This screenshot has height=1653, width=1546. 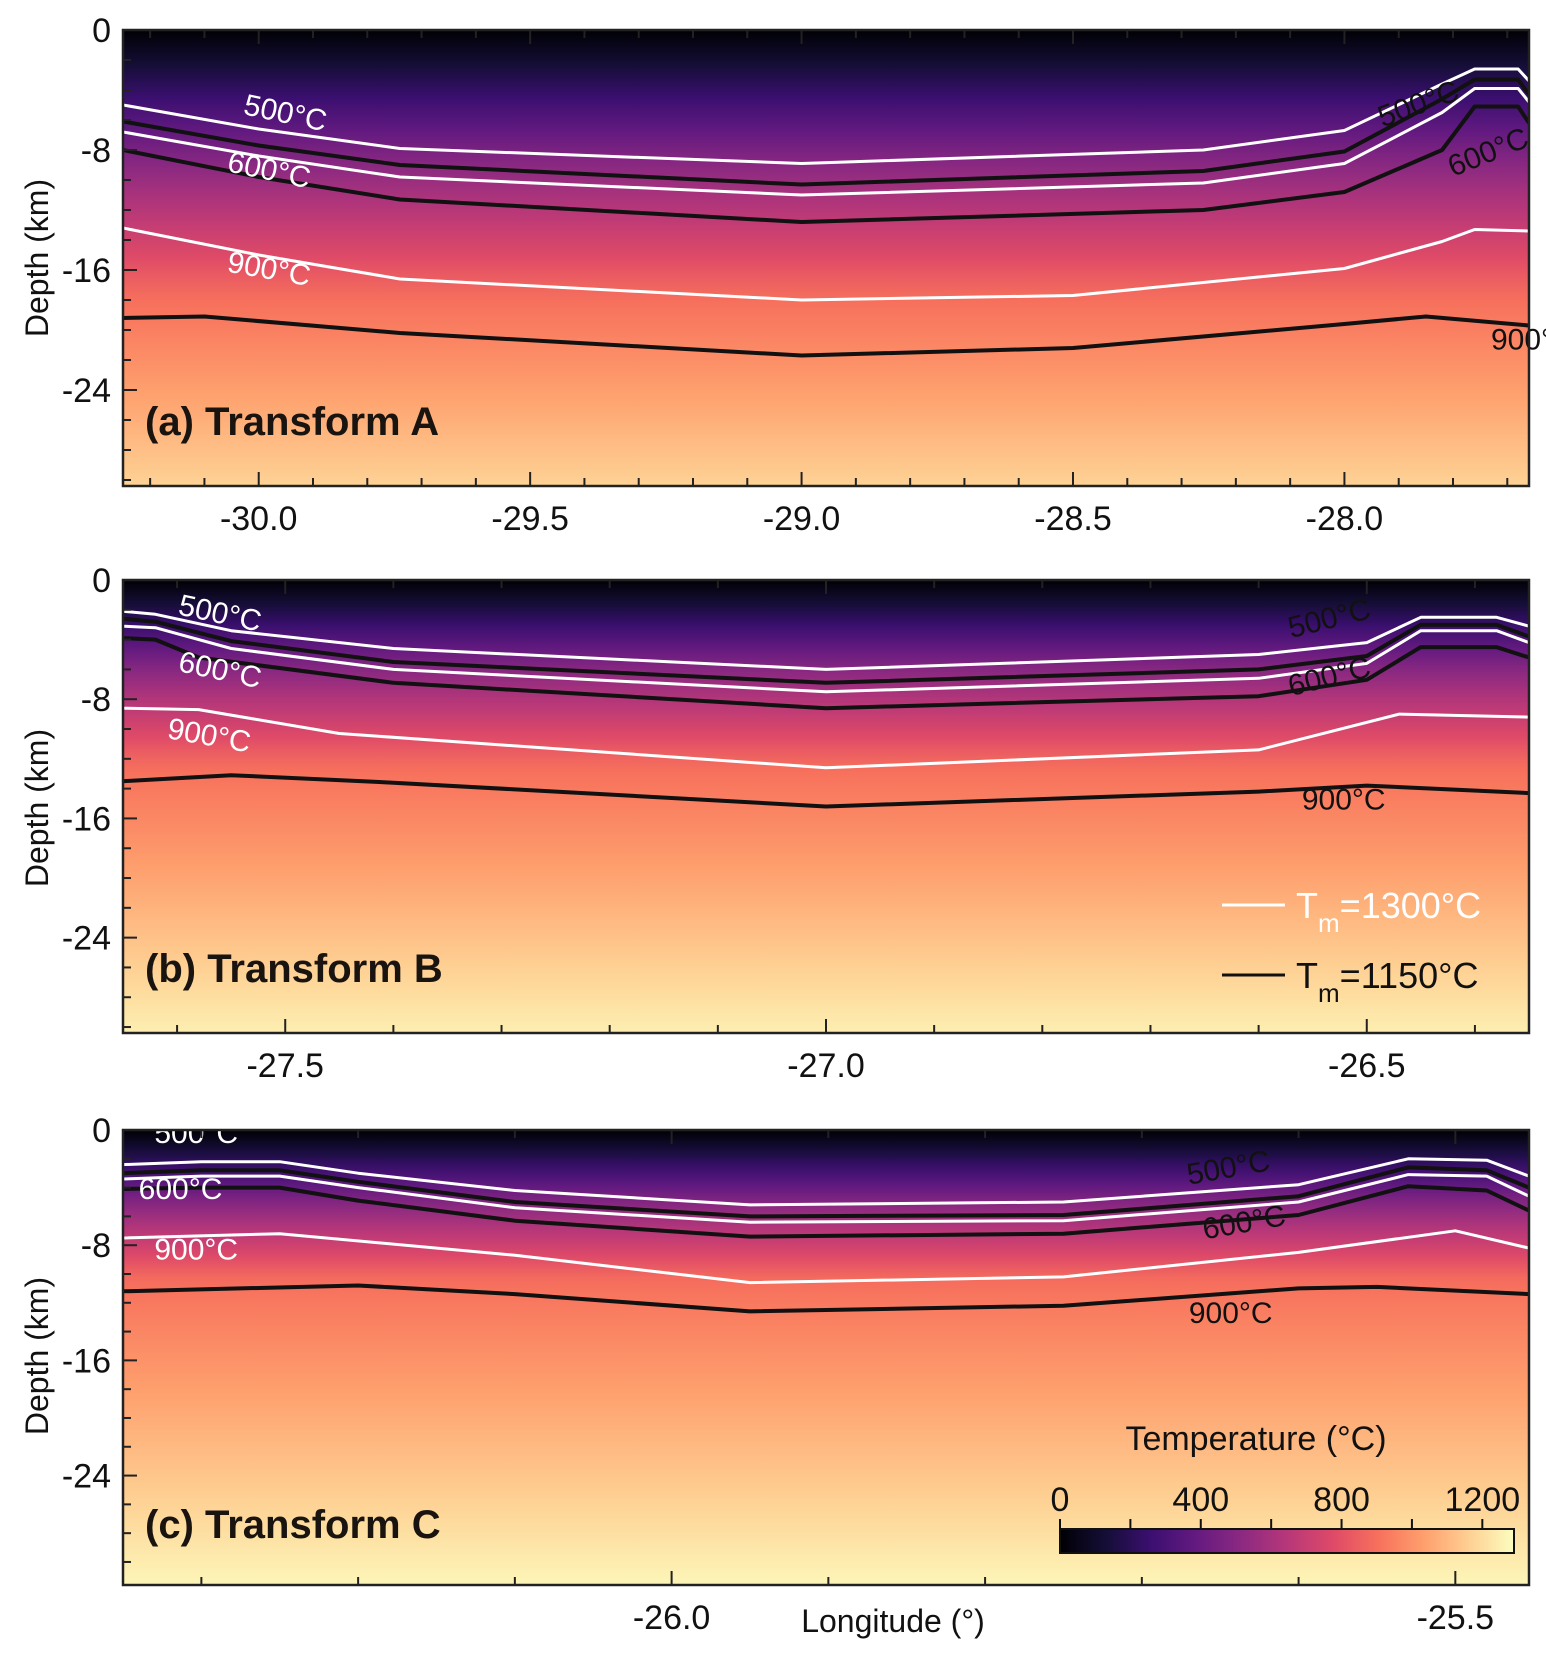 I want to click on contour-600-tm1150-a, so click(x=826, y=164).